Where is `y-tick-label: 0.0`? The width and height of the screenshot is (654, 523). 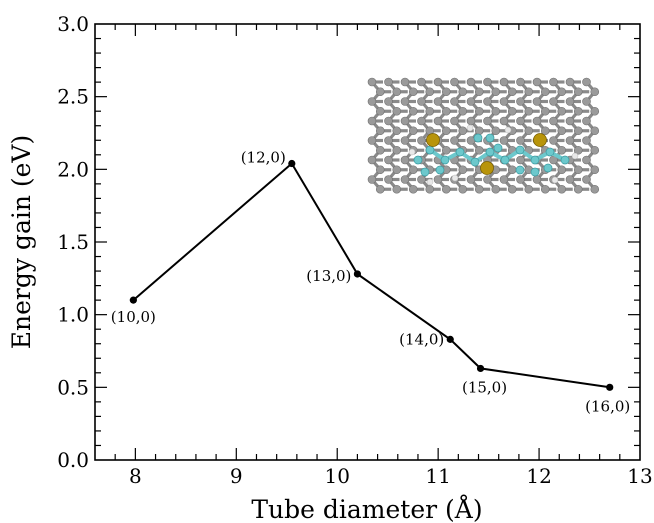
y-tick-label: 0.0 is located at coordinates (73, 460).